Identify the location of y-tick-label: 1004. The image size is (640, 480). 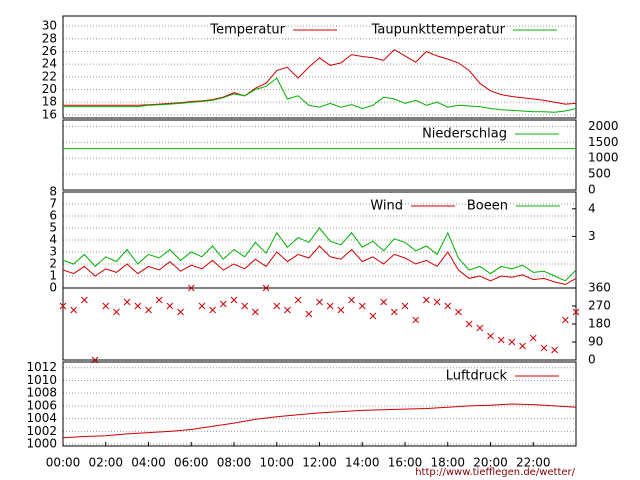
(41, 418).